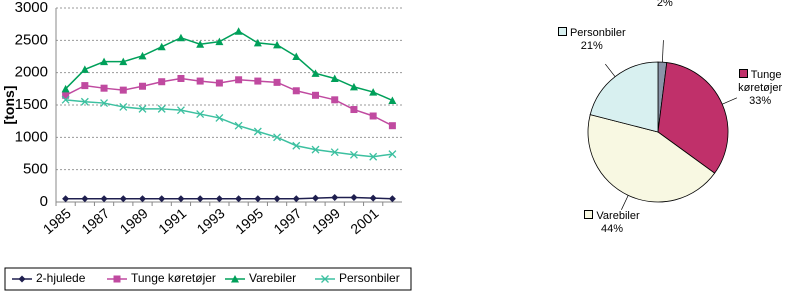 Image resolution: width=800 pixels, height=299 pixels. Describe the element at coordinates (9, 105) in the screenshot. I see `y-axis-label: [tons]` at that location.